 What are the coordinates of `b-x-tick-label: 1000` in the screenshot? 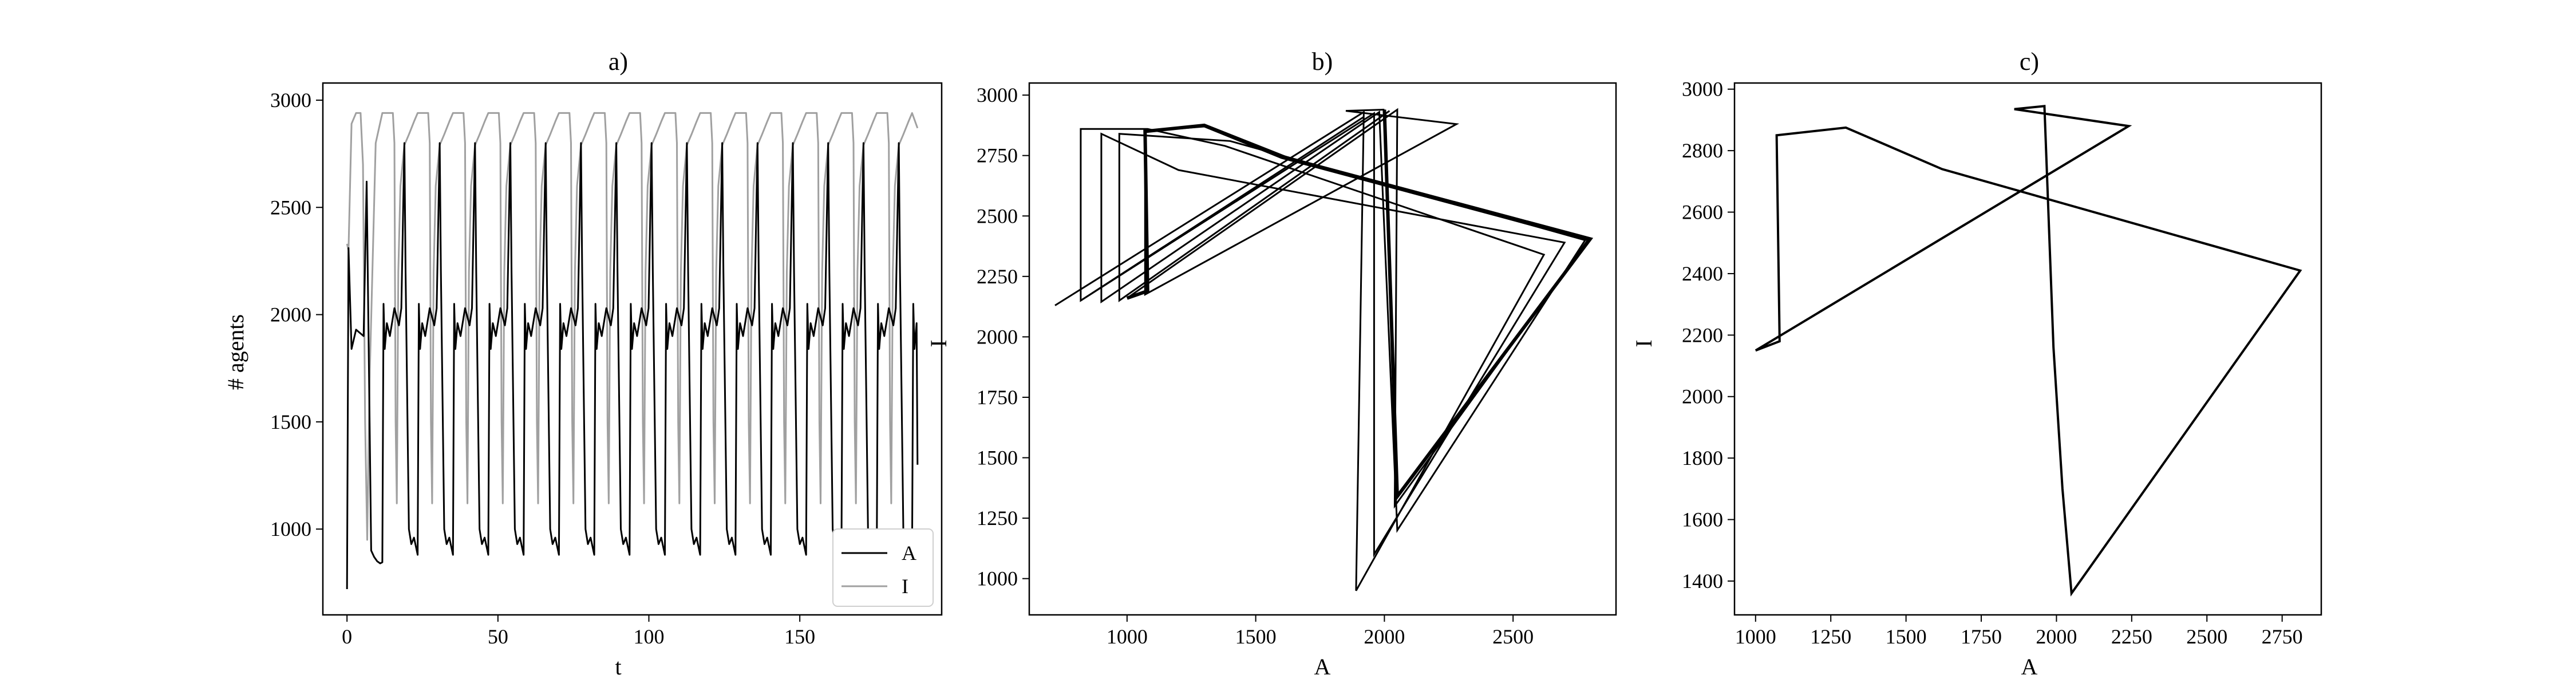 It's located at (1127, 637).